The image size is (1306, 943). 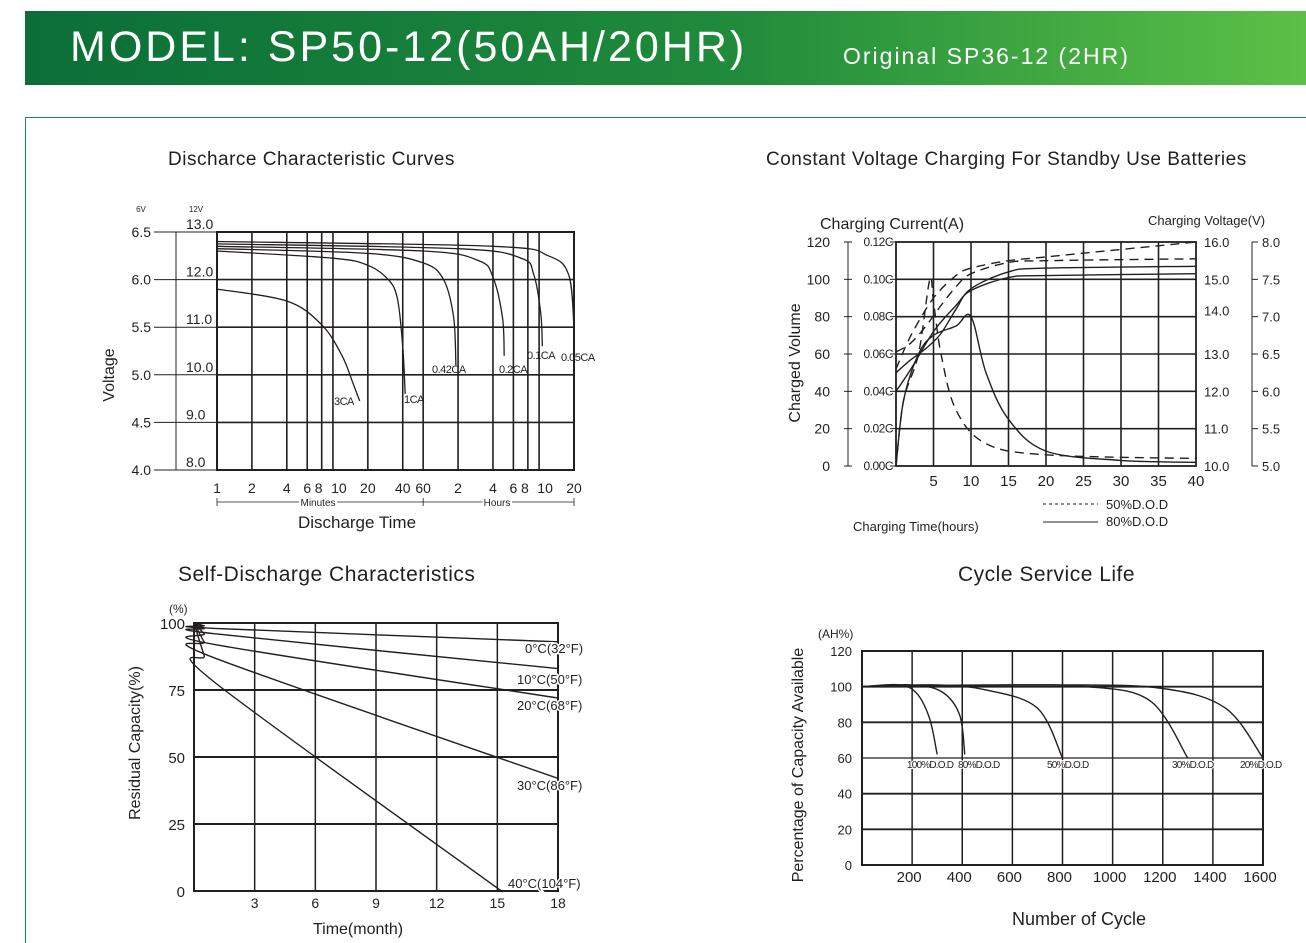 I want to click on charging-12v-tick-label: 14.0, so click(x=1216, y=311).